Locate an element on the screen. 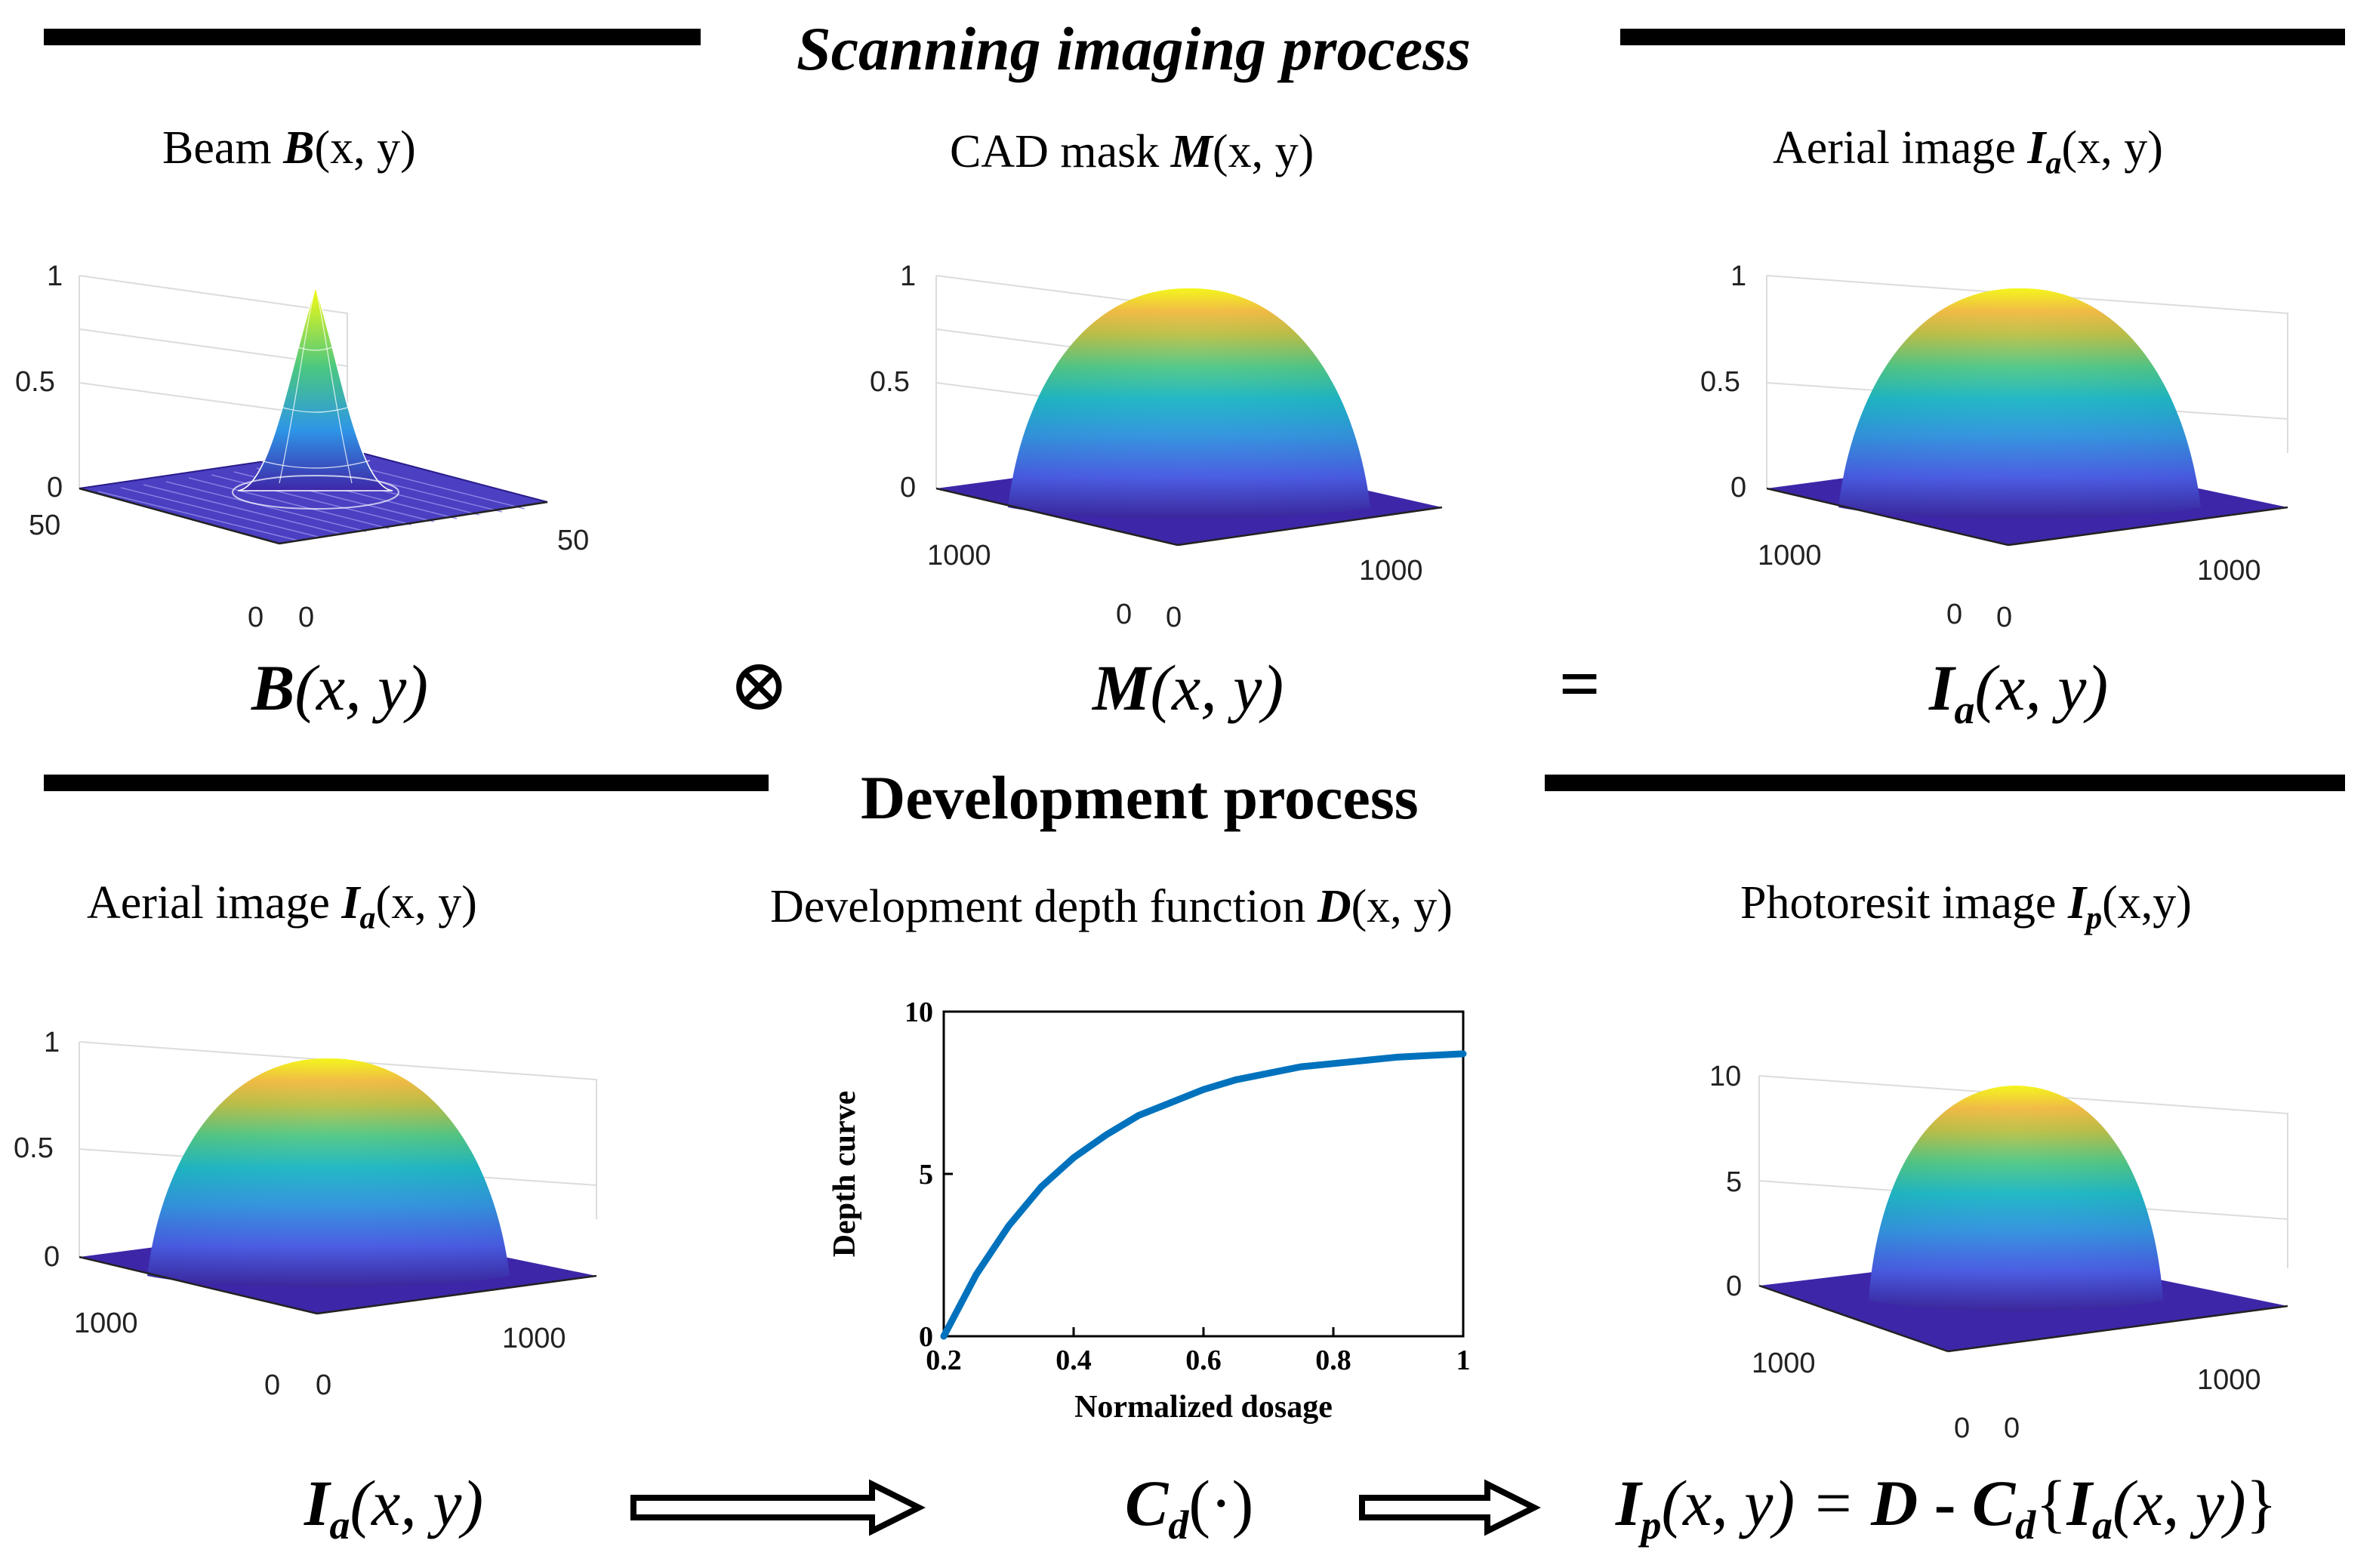  depth-y-tick-label: 5 is located at coordinates (926, 1175).